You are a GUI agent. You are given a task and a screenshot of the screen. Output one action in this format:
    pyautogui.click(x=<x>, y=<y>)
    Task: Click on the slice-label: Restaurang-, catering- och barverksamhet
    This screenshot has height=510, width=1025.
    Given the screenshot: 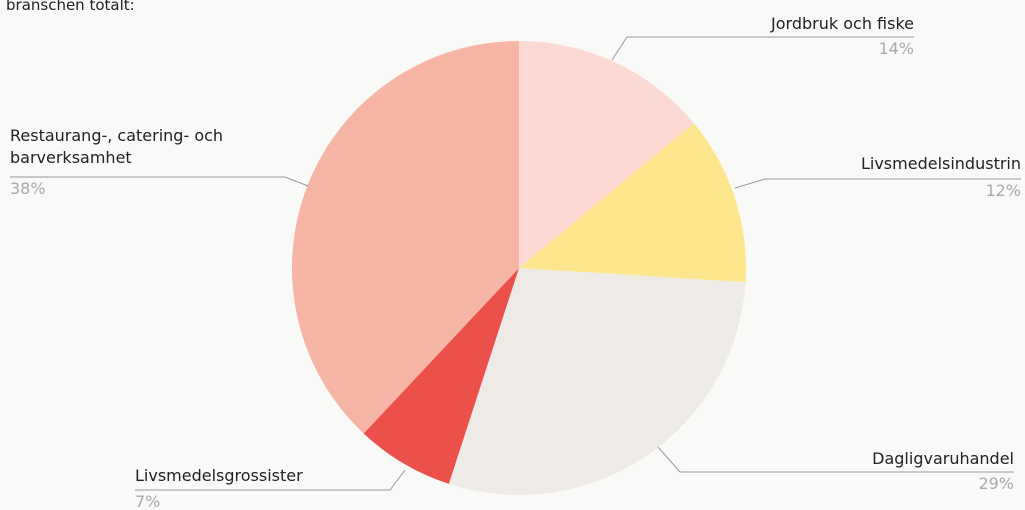 What is the action you would take?
    pyautogui.click(x=117, y=146)
    